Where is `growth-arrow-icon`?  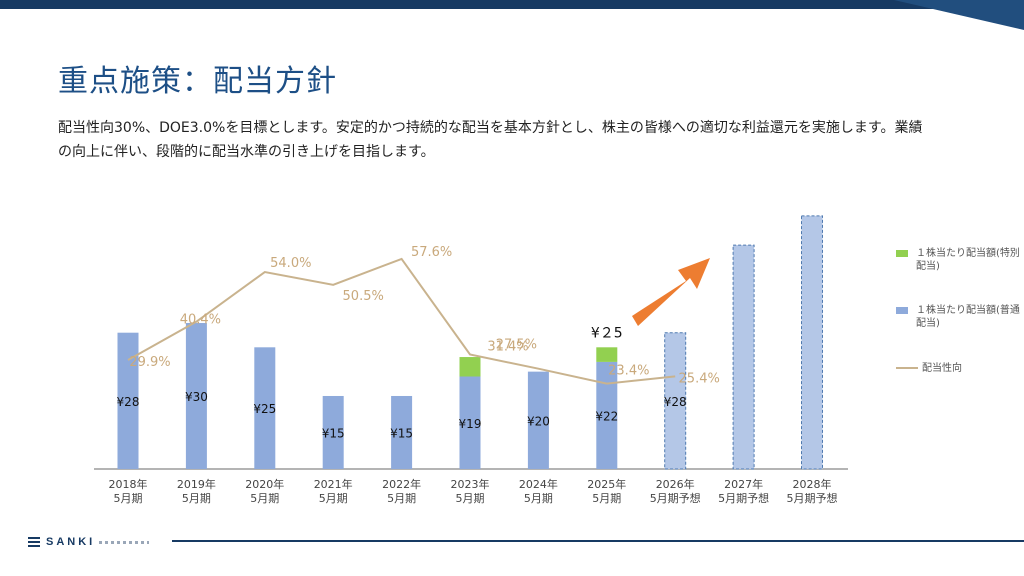 growth-arrow-icon is located at coordinates (671, 292).